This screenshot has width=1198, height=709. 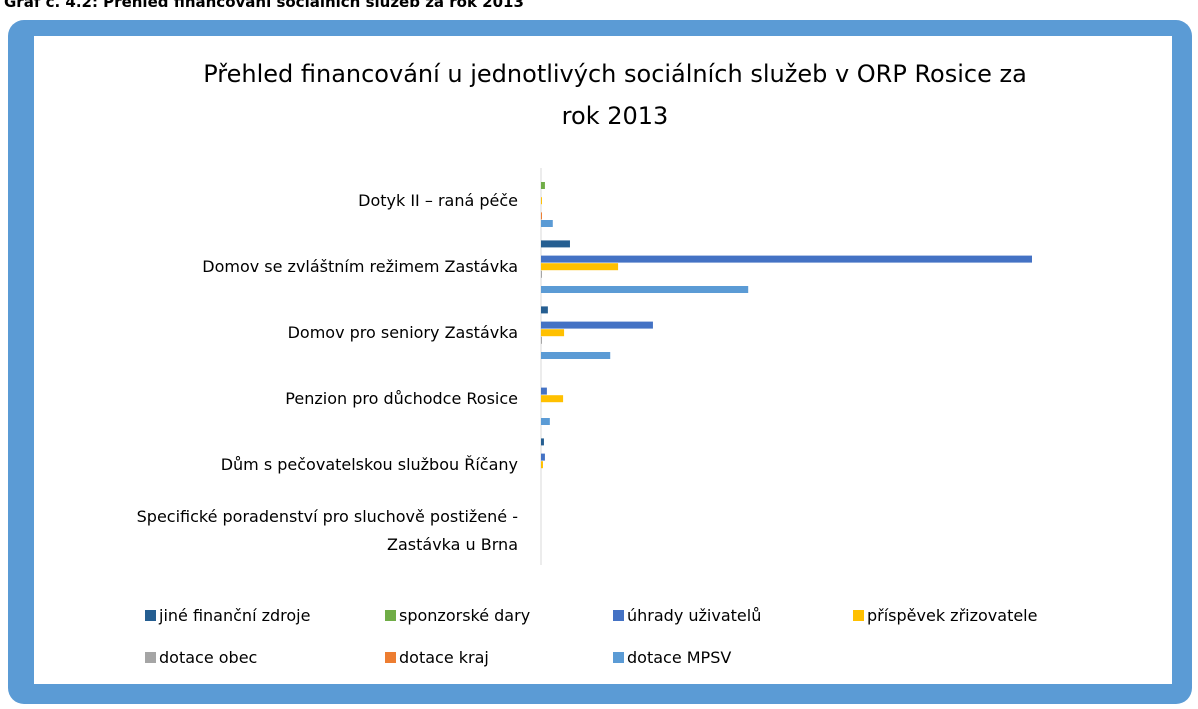 I want to click on category-label: Domov pro seniory Zastávka, so click(x=403, y=332).